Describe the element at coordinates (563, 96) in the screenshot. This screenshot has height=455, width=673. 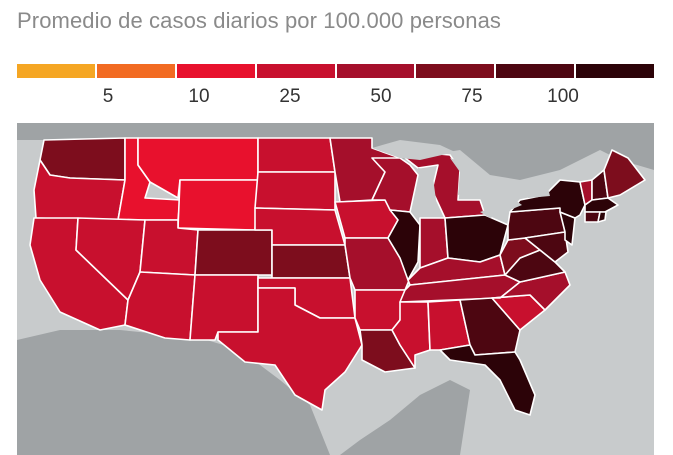
I see `legend-tick-label: 100` at that location.